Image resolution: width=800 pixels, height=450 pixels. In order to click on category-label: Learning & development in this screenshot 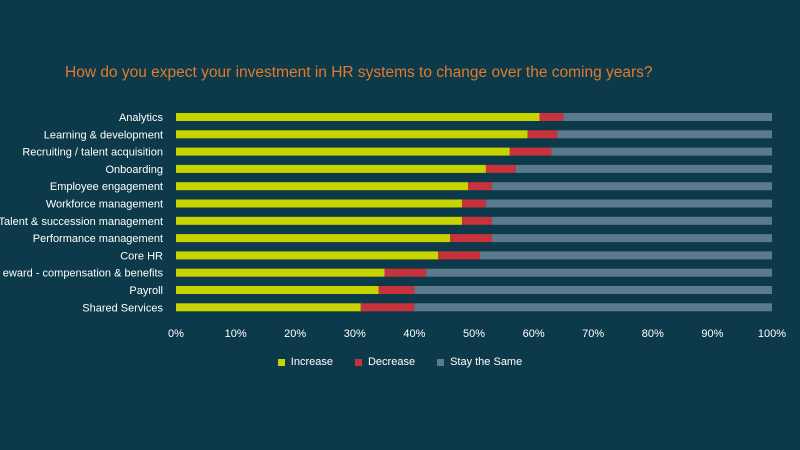, I will do `click(103, 135)`.